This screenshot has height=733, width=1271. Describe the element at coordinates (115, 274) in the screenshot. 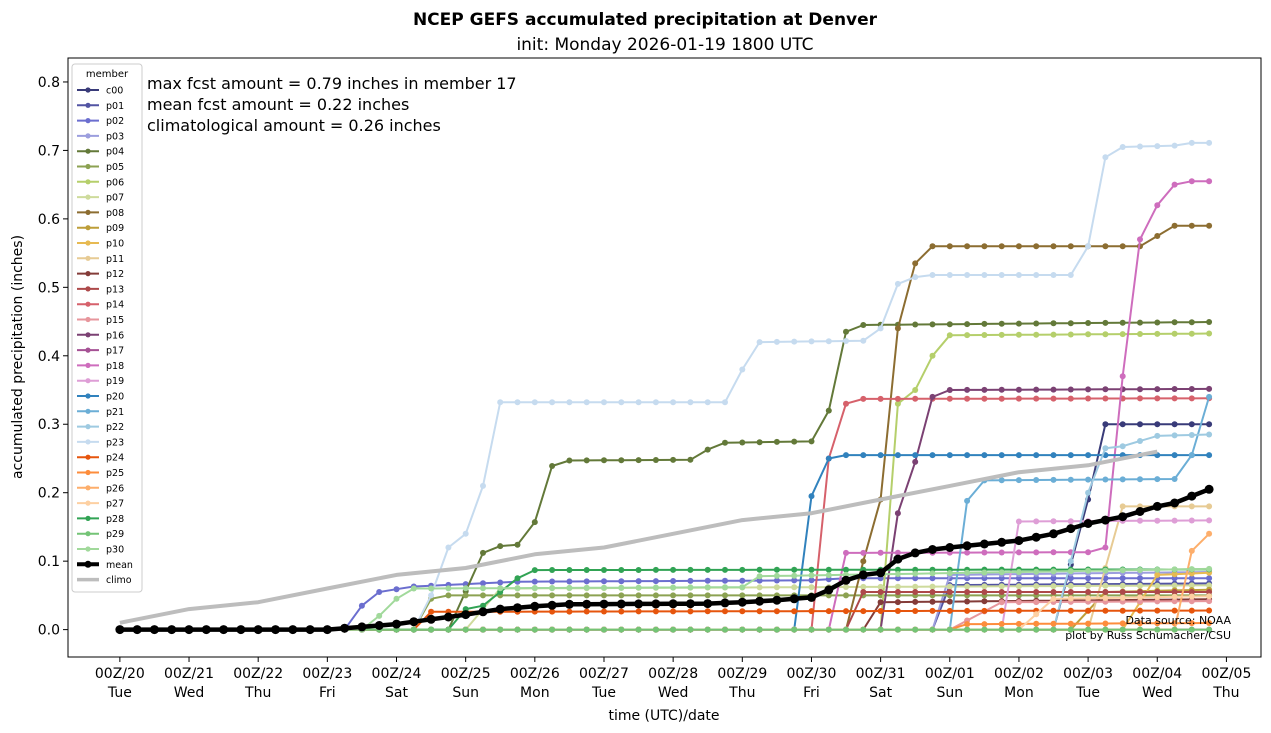

I see `legend-label-p12: p12` at that location.